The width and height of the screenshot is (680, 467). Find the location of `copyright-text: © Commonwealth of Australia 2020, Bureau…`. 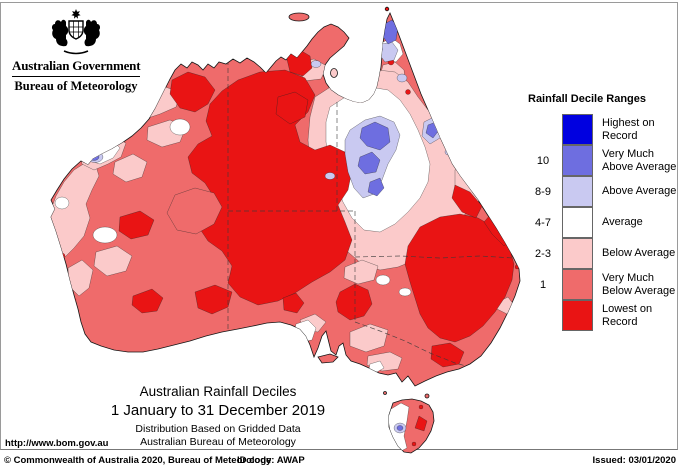

copyright-text: © Commonwealth of Australia 2020, Bureau… is located at coordinates (138, 460).